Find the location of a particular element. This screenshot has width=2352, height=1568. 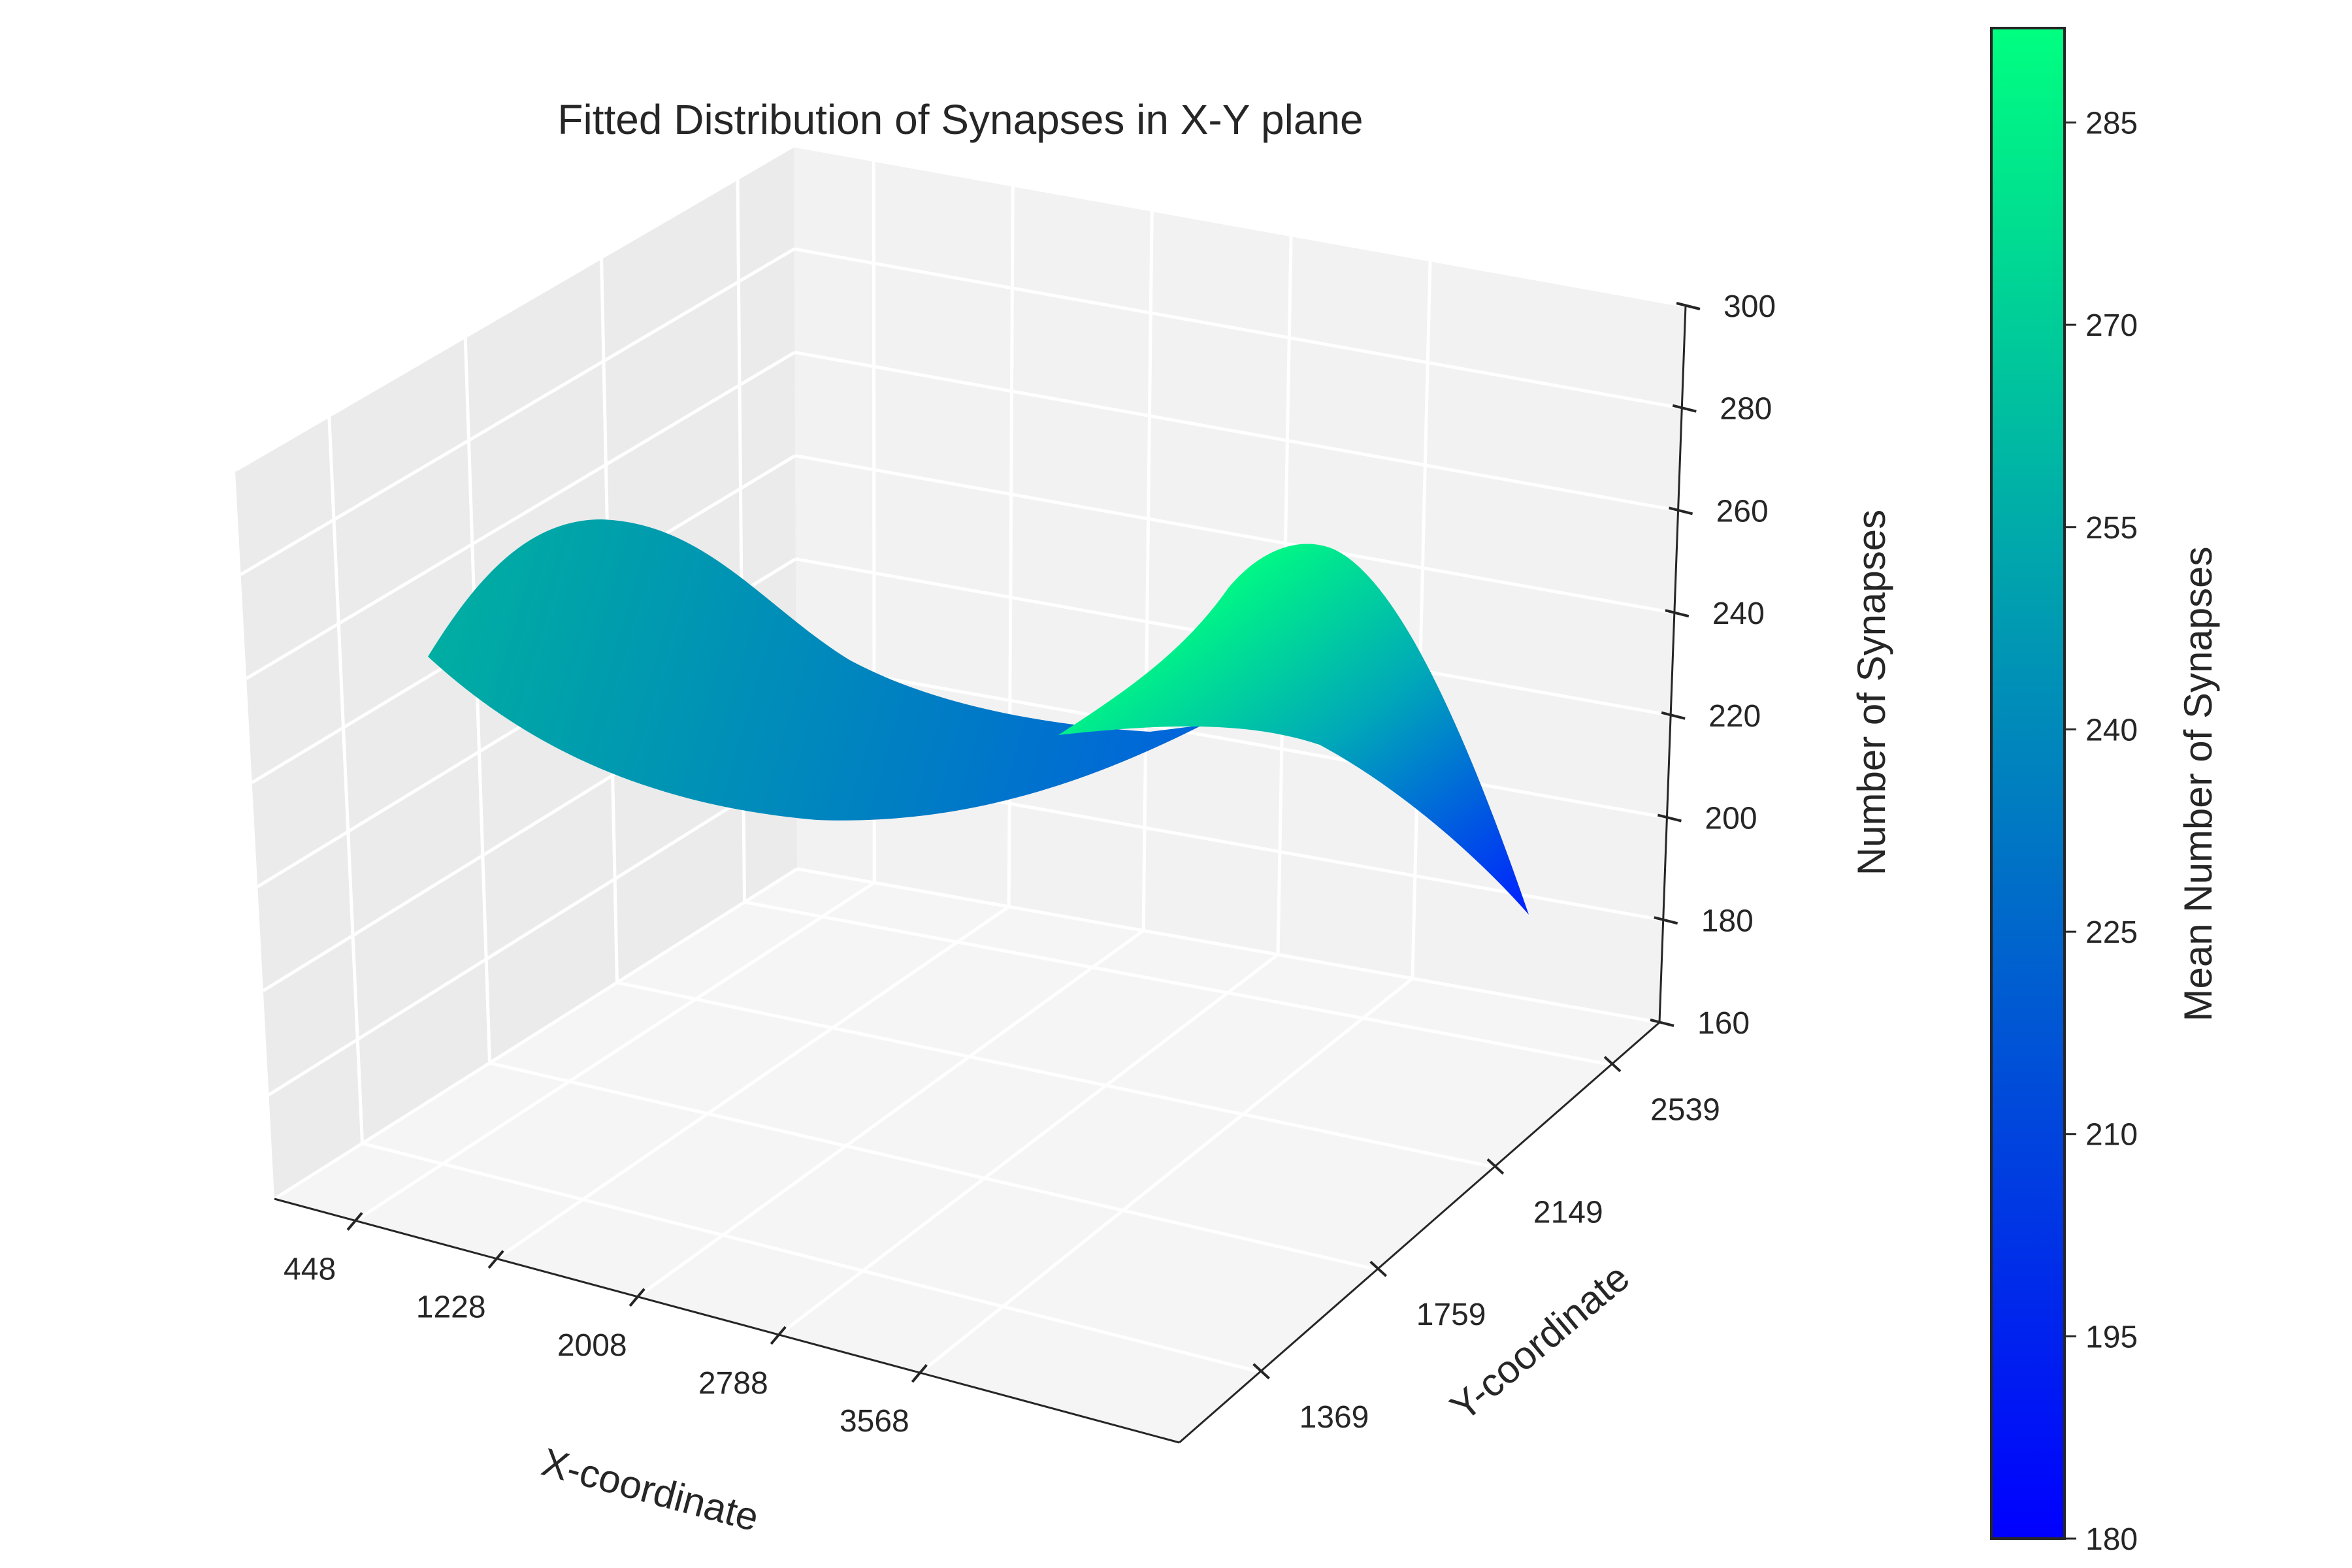

x-tick-label: 448 is located at coordinates (310, 1269).